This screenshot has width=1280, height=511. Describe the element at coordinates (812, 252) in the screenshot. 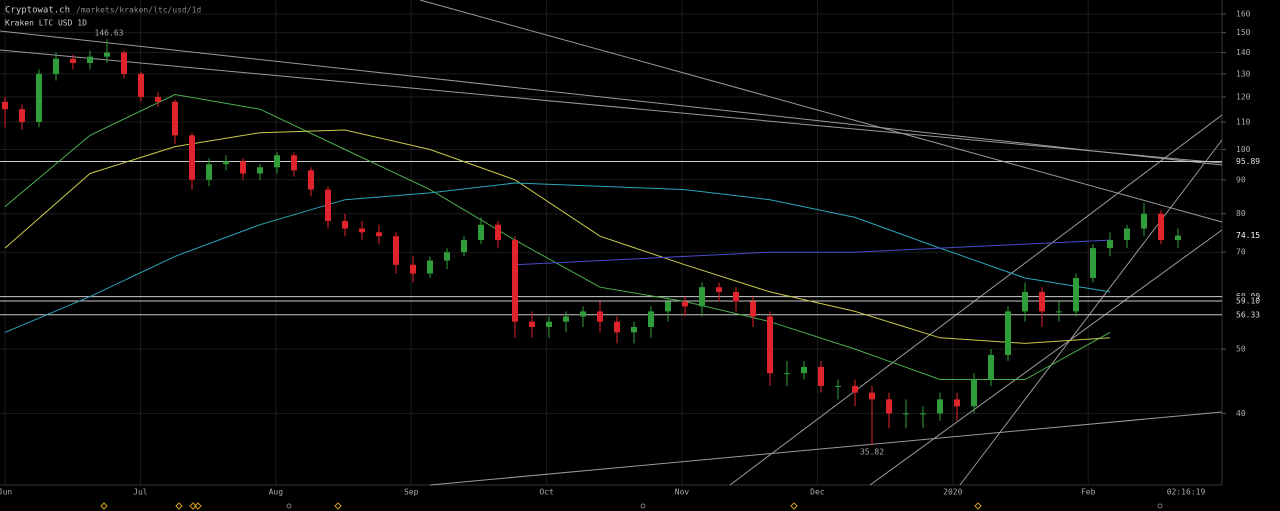

I see `moving-average` at that location.